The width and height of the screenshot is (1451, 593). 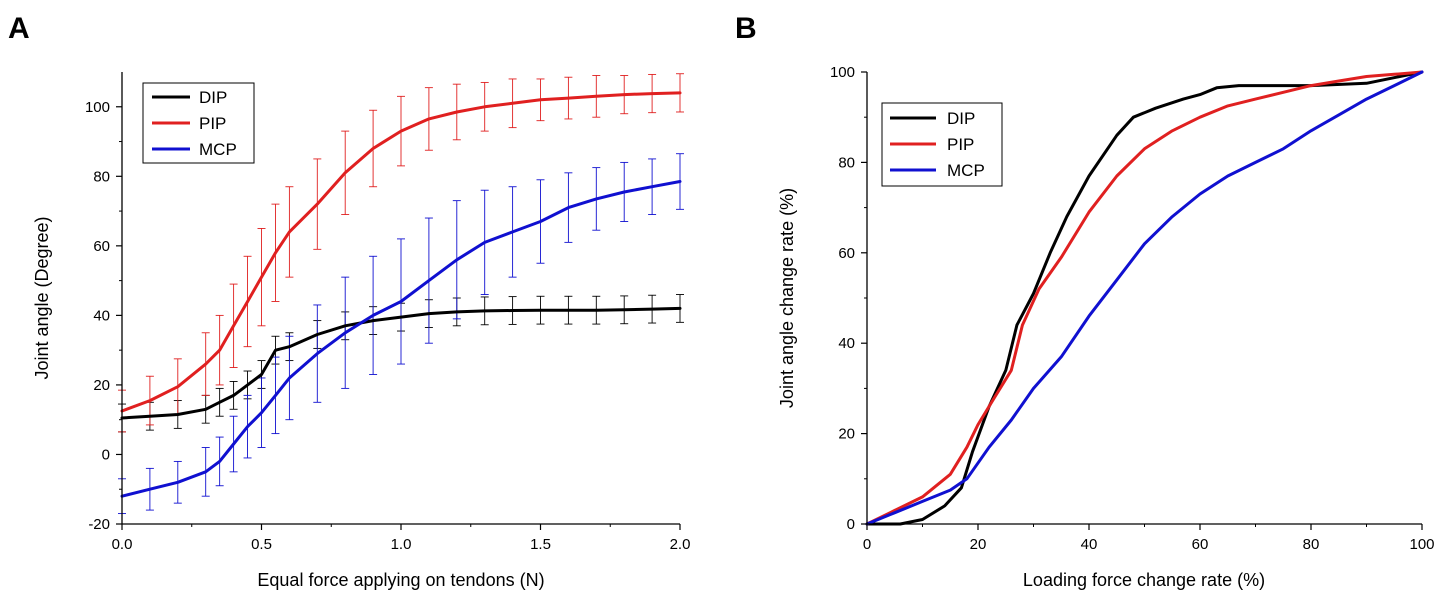 What do you see at coordinates (212, 123) in the screenshot?
I see `legend-label-pip-a: PIP` at bounding box center [212, 123].